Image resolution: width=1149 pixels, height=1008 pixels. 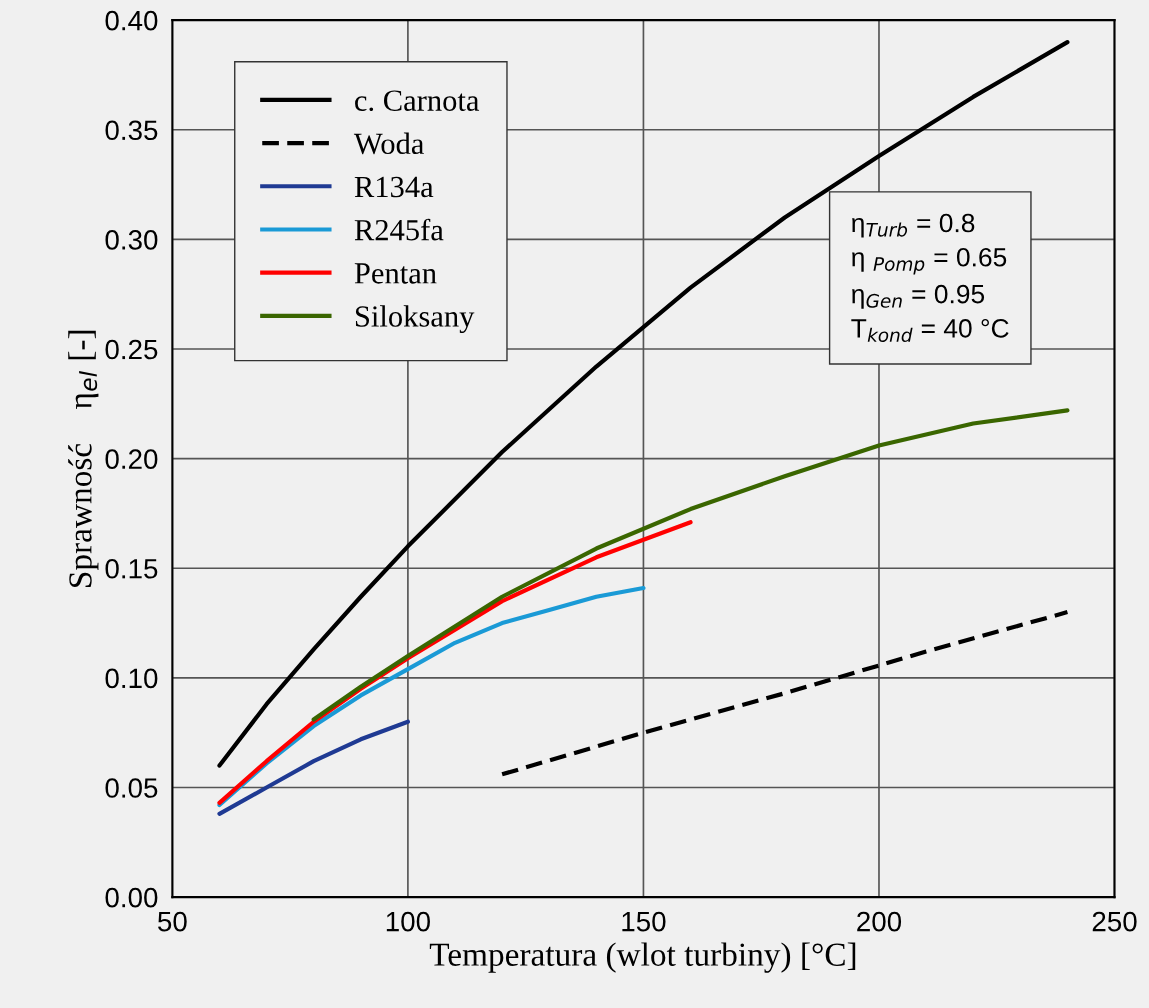 I want to click on annotation: η$_{Turb}$ = 0.8, so click(x=913, y=225).